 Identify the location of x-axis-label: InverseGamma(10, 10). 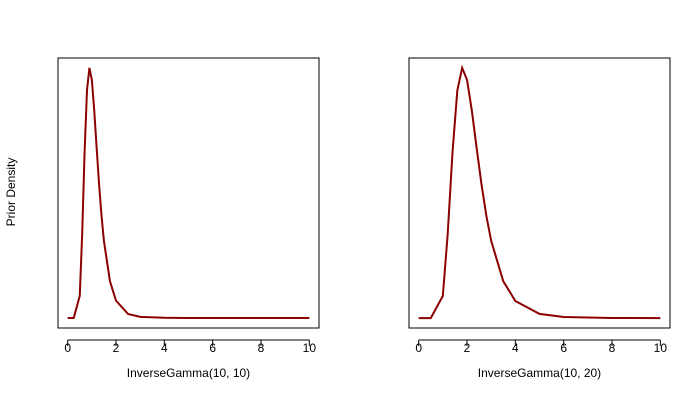
(188, 373).